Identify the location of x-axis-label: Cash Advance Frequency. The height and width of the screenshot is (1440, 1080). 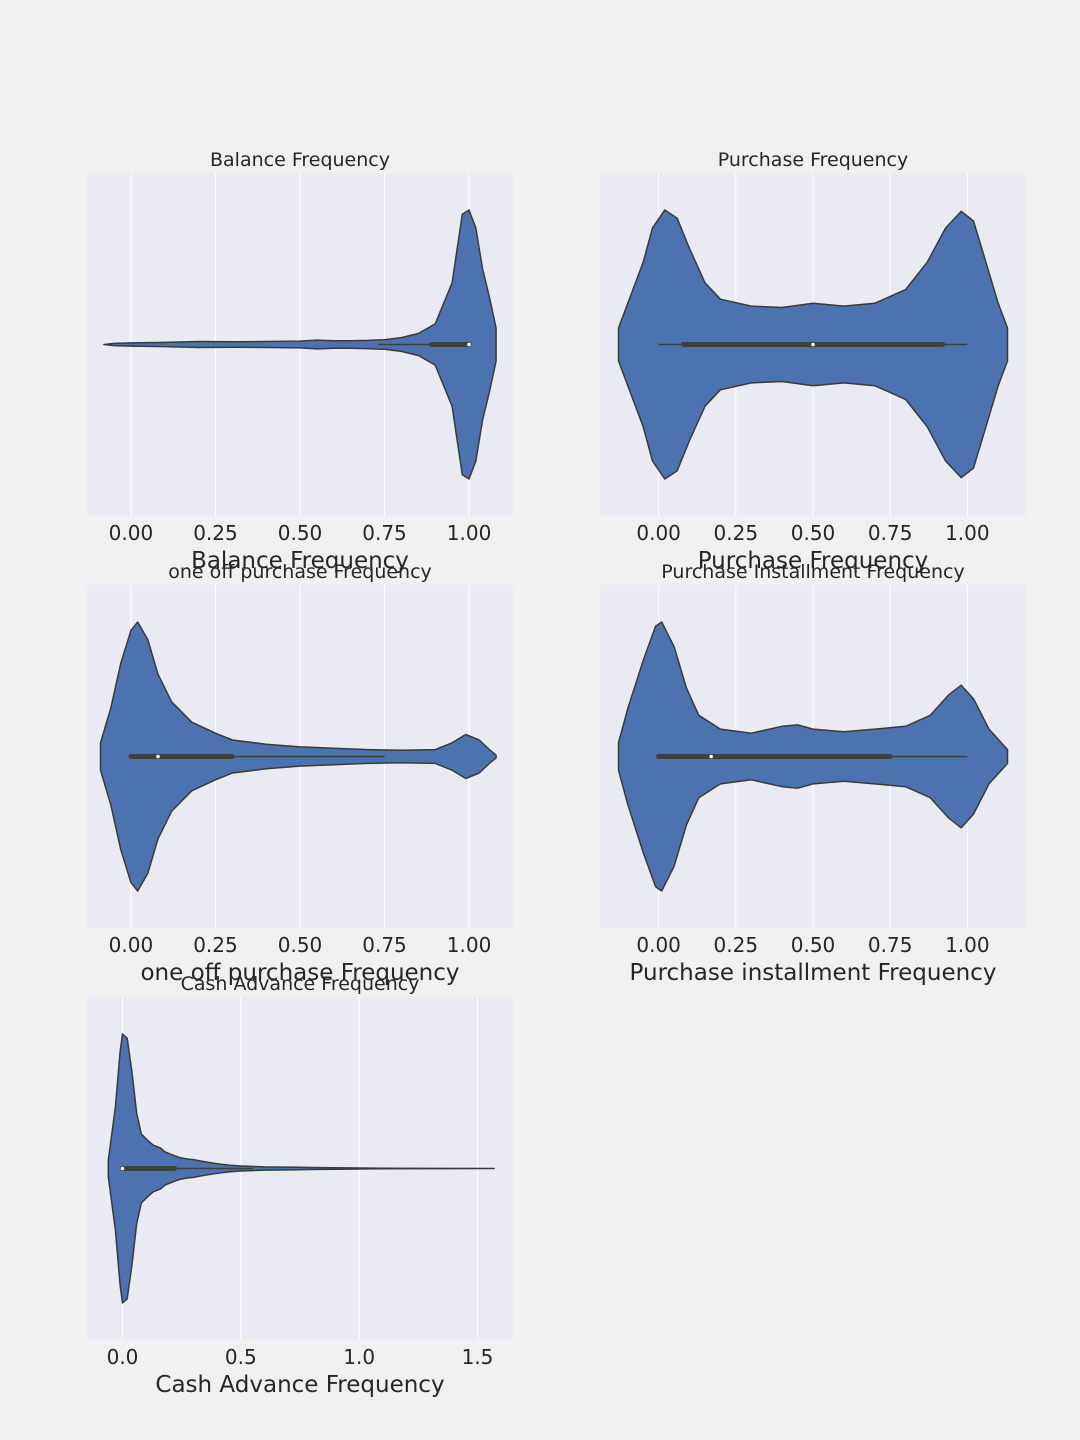
(299, 1385).